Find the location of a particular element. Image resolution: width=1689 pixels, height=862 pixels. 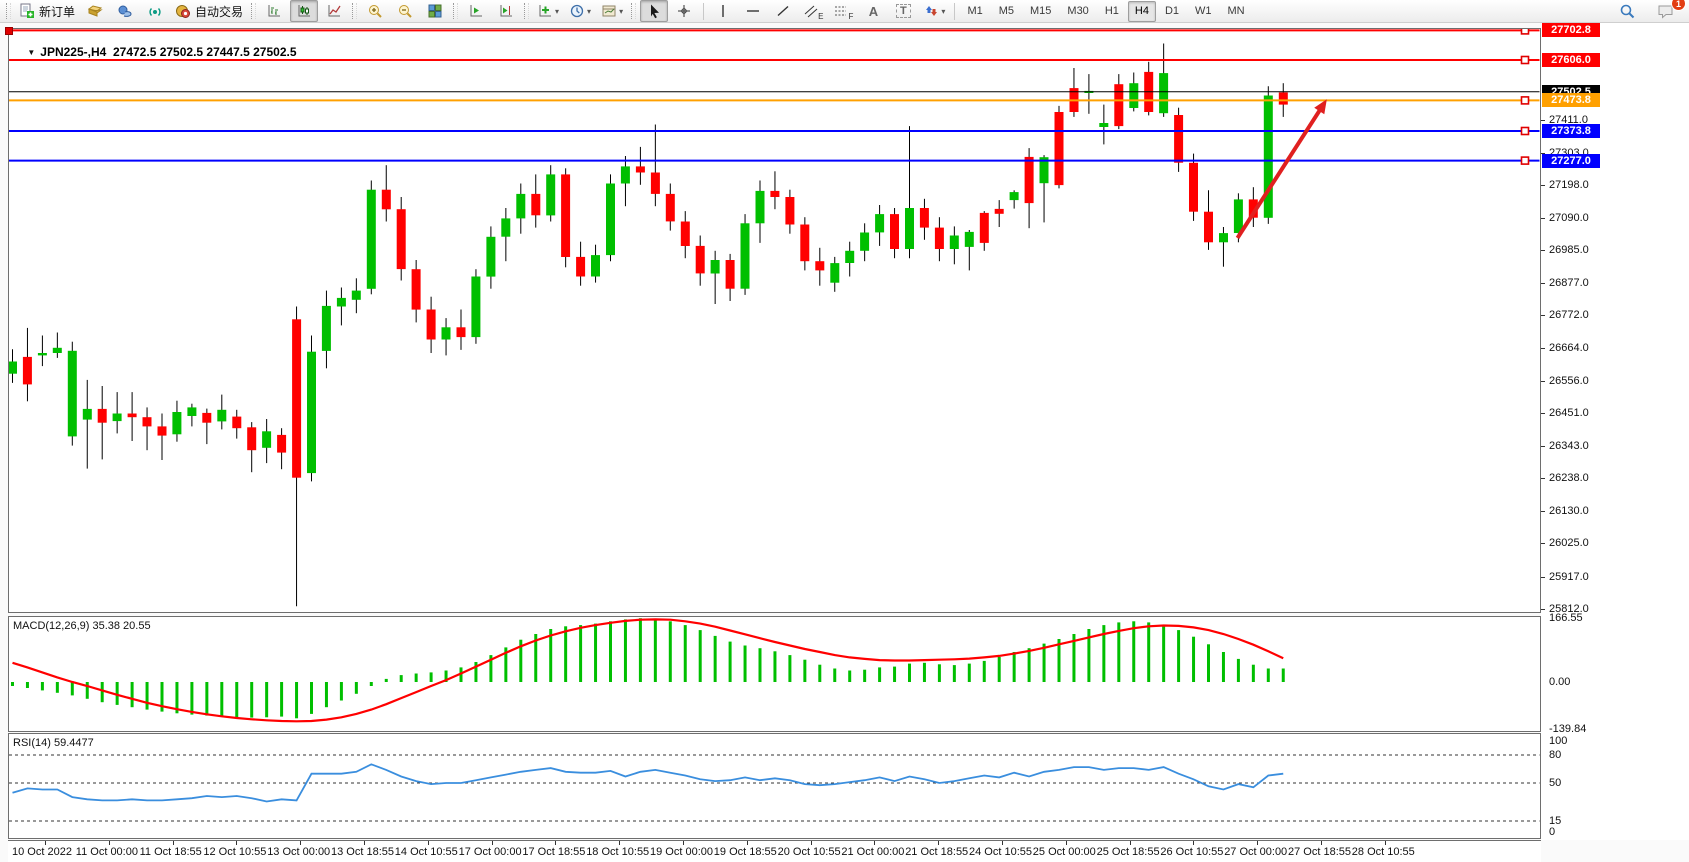

timeframe-w1: W1 is located at coordinates (1203, 11).